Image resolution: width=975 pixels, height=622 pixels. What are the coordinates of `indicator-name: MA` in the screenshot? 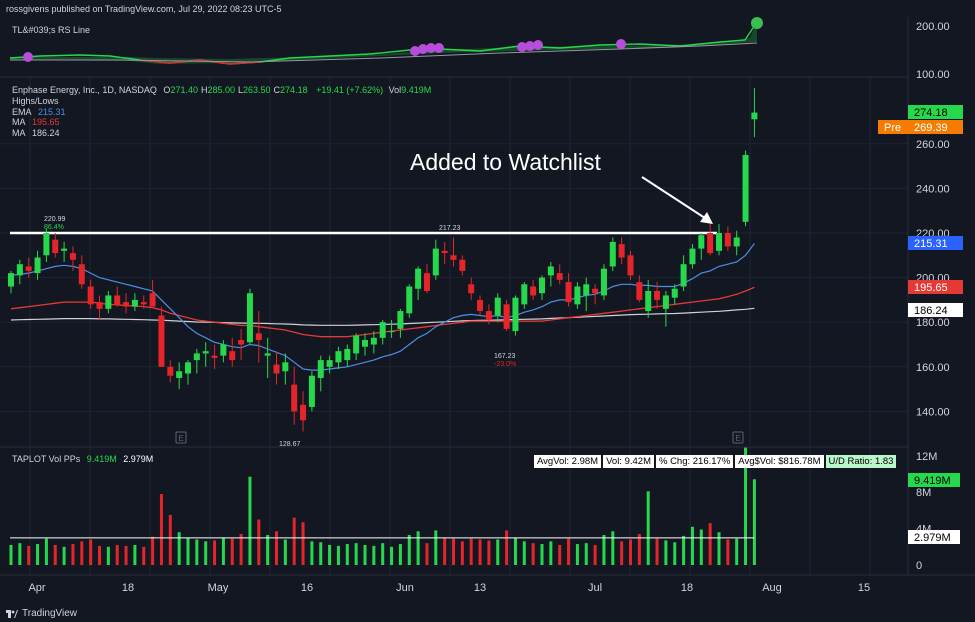 It's located at (19, 132).